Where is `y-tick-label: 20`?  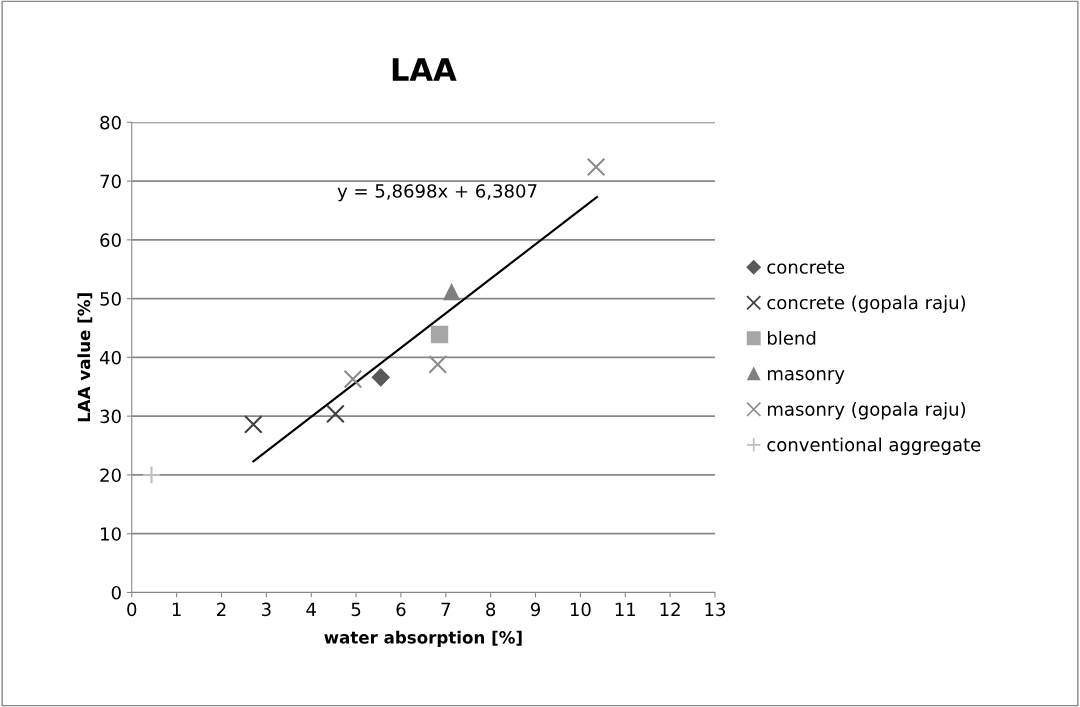 y-tick-label: 20 is located at coordinates (110, 475).